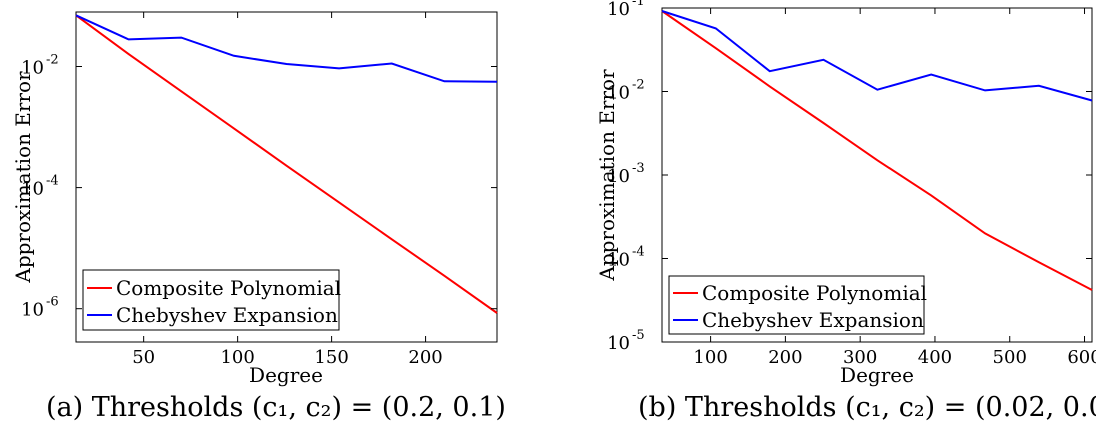 The height and width of the screenshot is (432, 1096). Describe the element at coordinates (143, 357) in the screenshot. I see `x-tick-label: 50` at that location.